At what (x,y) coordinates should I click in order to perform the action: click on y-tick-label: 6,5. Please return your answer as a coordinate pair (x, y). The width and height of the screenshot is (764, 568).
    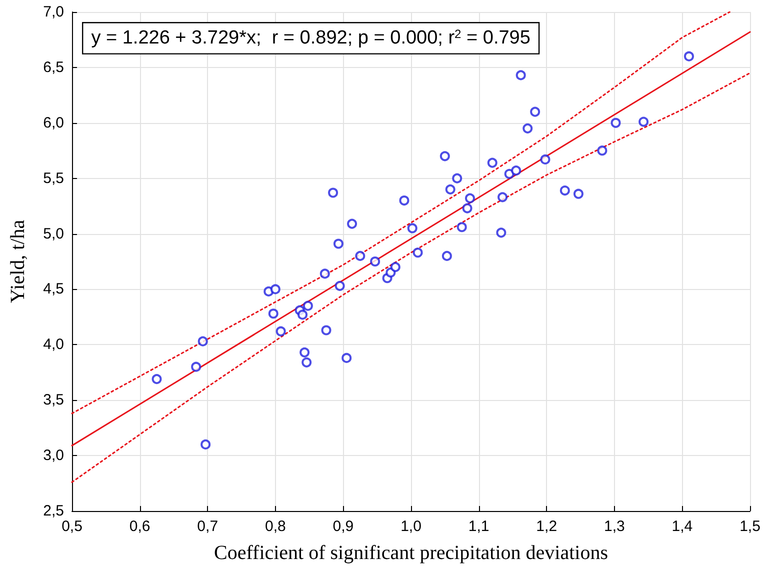
    Looking at the image, I should click on (53, 67).